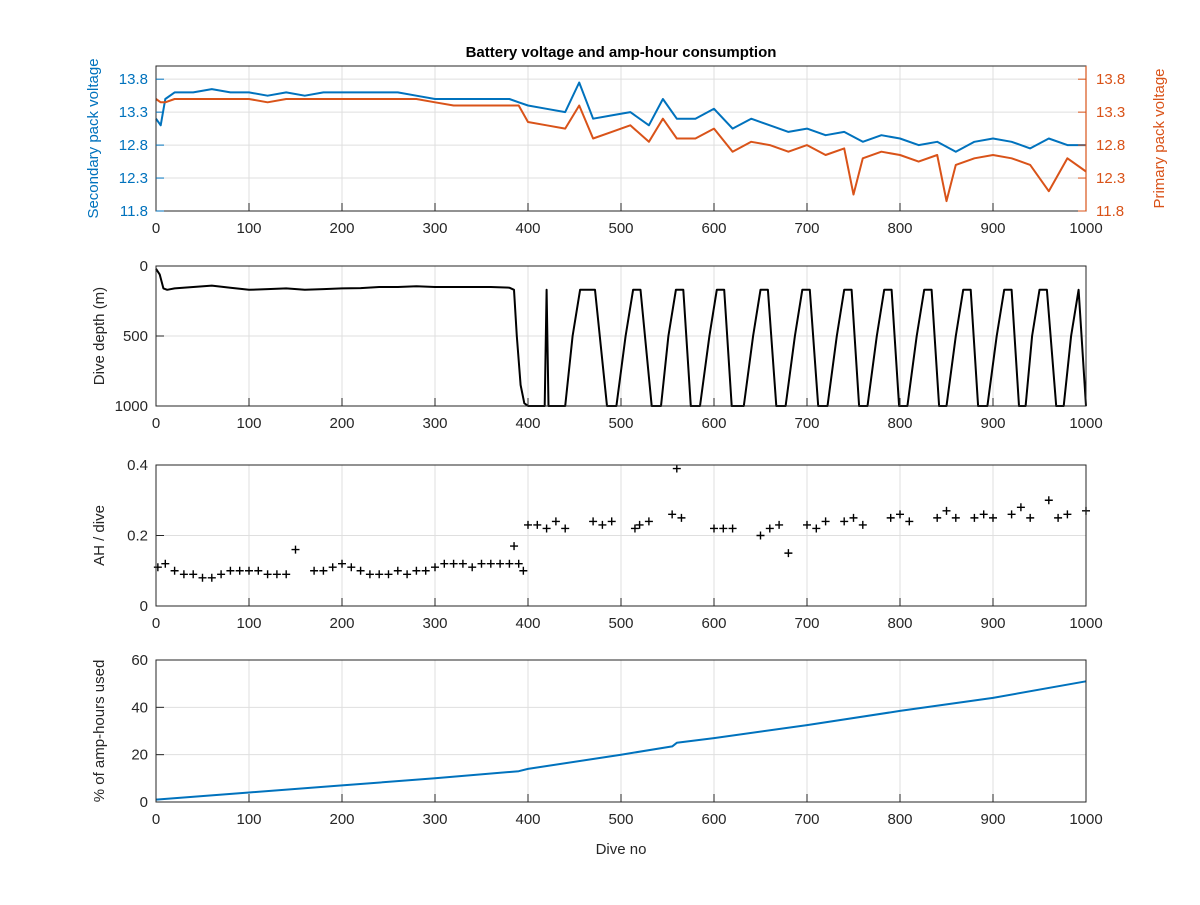 The width and height of the screenshot is (1200, 905). I want to click on y-tick-label: 12.8, so click(133, 145).